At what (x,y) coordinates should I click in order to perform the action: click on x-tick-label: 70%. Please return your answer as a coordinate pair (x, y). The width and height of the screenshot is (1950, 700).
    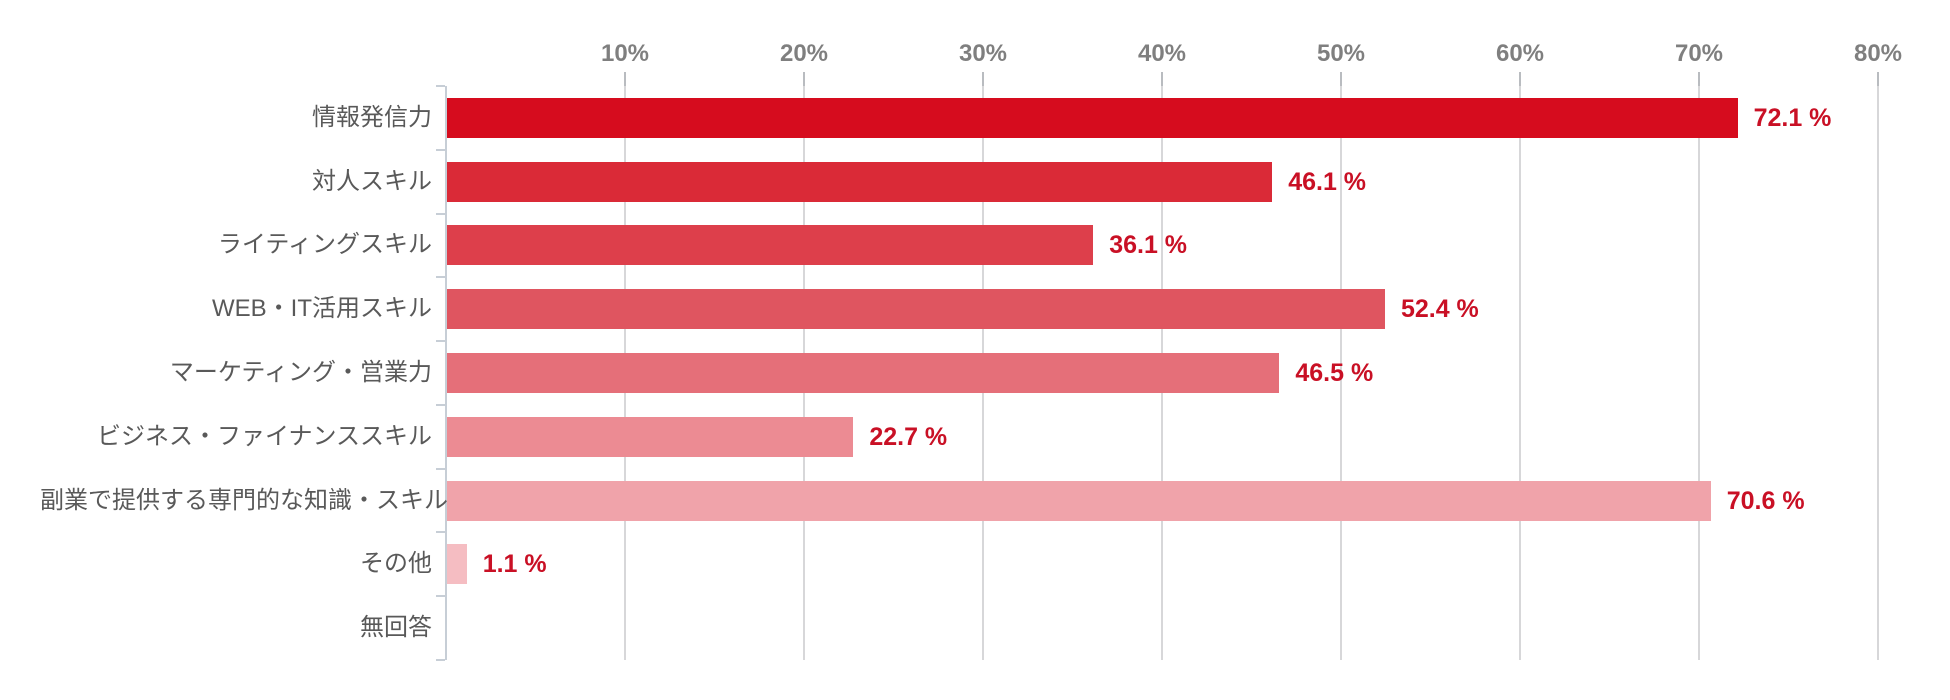
    Looking at the image, I should click on (1699, 53).